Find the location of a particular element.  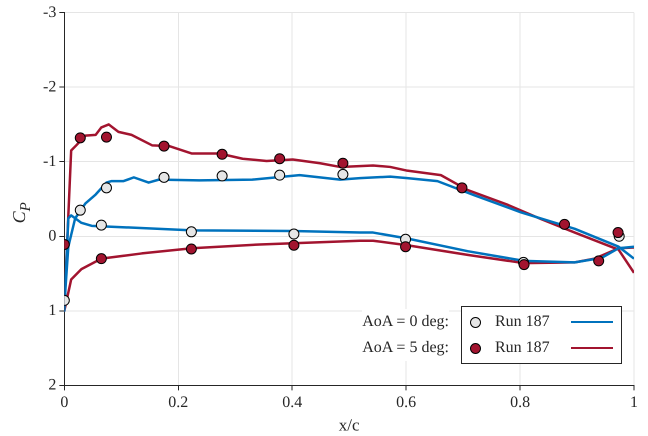

annotation: AoA = 0 deg: is located at coordinates (405, 322).